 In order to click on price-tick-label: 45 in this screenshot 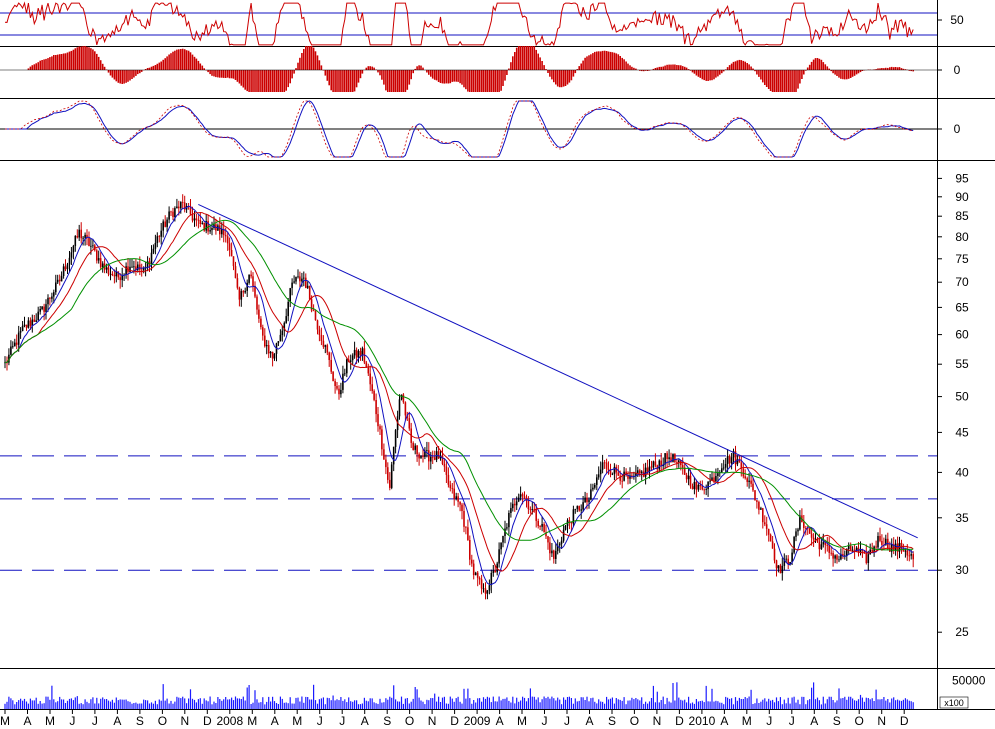, I will do `click(962, 432)`.